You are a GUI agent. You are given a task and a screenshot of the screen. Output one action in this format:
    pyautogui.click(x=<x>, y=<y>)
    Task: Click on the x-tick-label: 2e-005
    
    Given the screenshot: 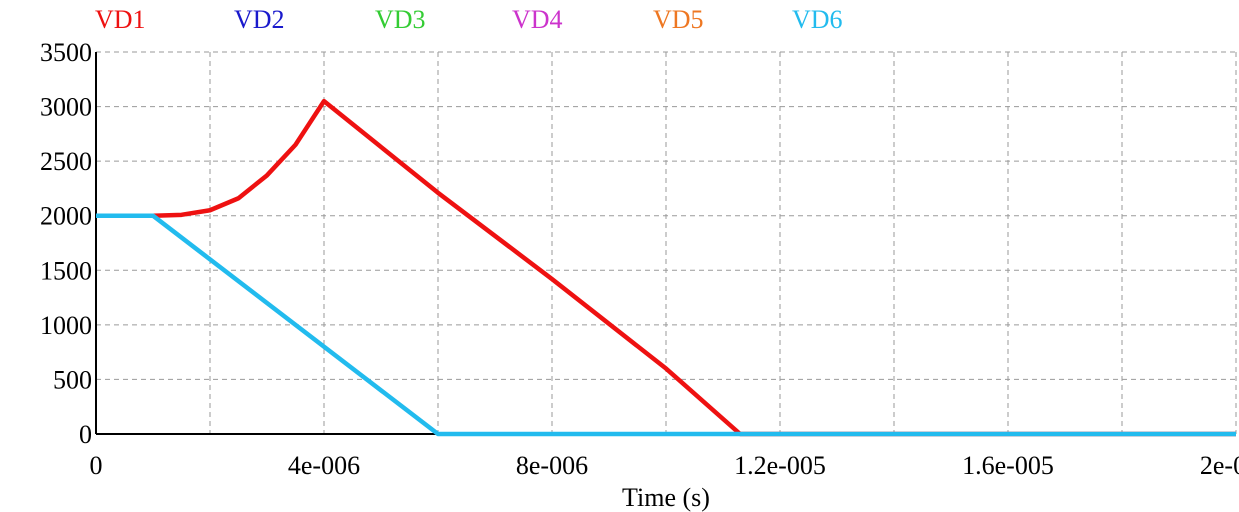 What is the action you would take?
    pyautogui.click(x=1219, y=465)
    